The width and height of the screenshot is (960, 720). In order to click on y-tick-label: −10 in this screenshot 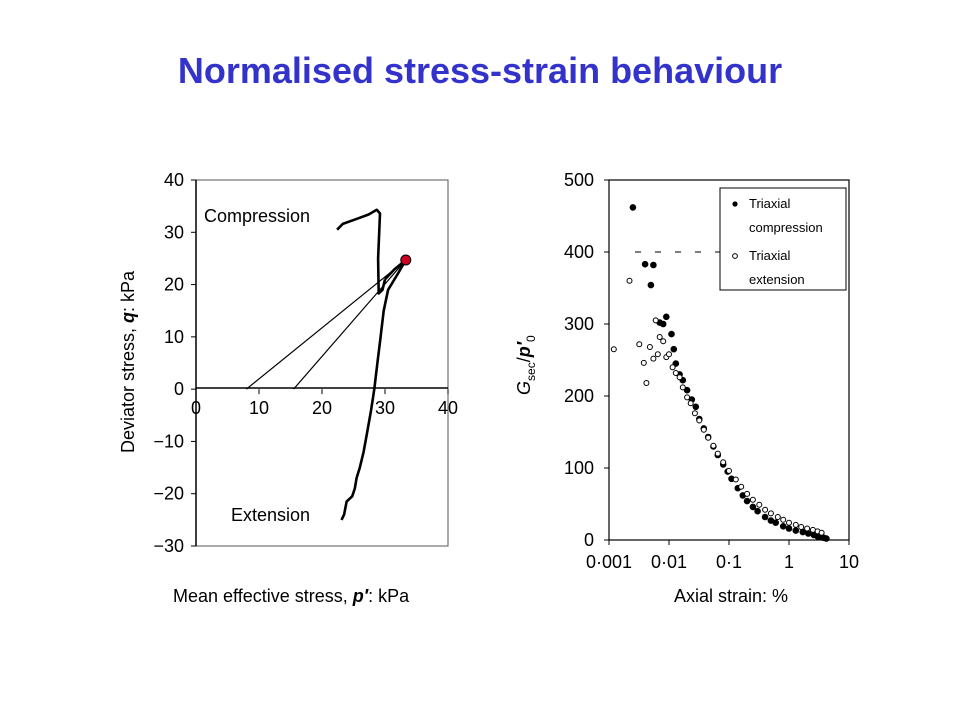, I will do `click(168, 441)`.